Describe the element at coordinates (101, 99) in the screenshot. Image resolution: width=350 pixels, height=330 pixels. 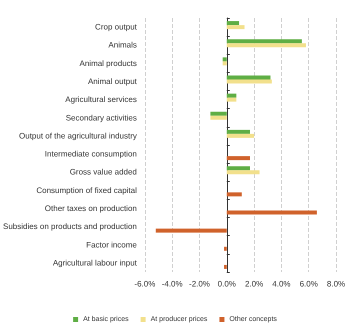
I see `y-tick-label: Agricultural services` at that location.